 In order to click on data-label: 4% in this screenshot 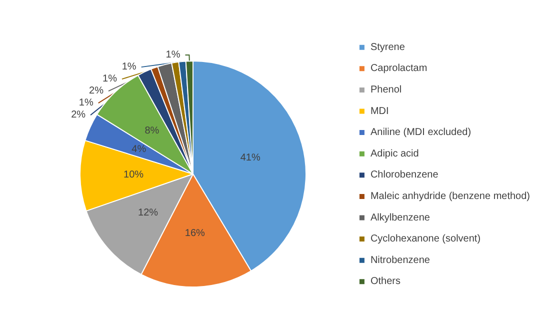, I will do `click(139, 149)`.